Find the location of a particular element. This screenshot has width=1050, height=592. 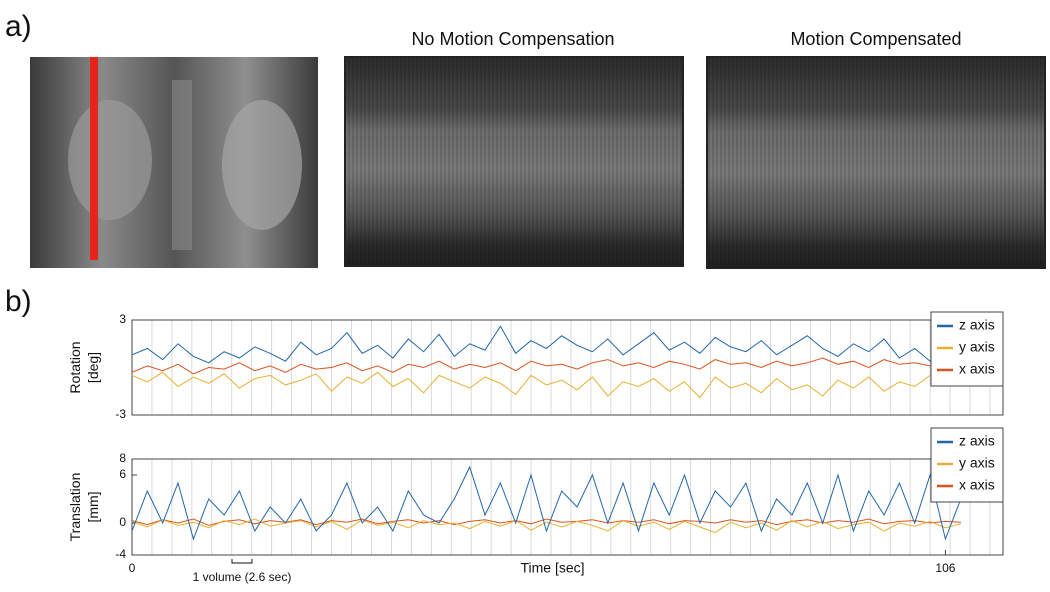

x-axis-label: Time [sec] is located at coordinates (552, 568).